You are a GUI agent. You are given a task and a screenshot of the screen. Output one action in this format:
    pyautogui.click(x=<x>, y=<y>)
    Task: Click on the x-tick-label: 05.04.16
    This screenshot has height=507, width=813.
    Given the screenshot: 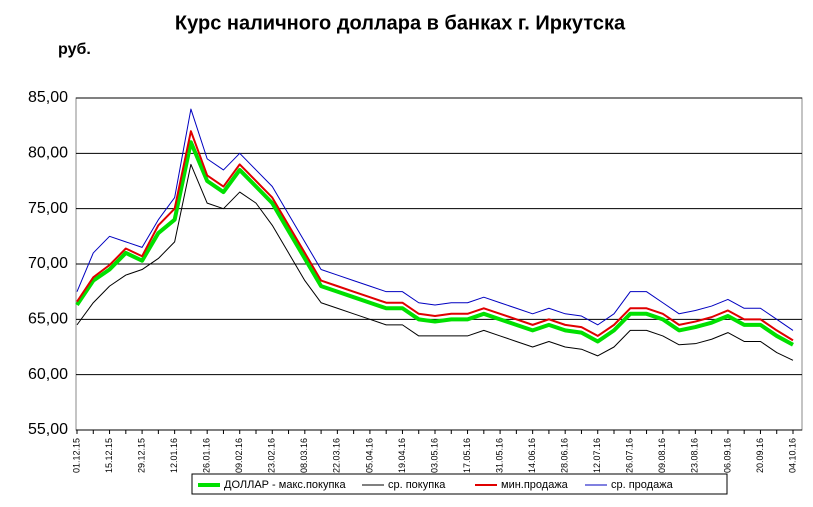 What is the action you would take?
    pyautogui.click(x=369, y=455)
    